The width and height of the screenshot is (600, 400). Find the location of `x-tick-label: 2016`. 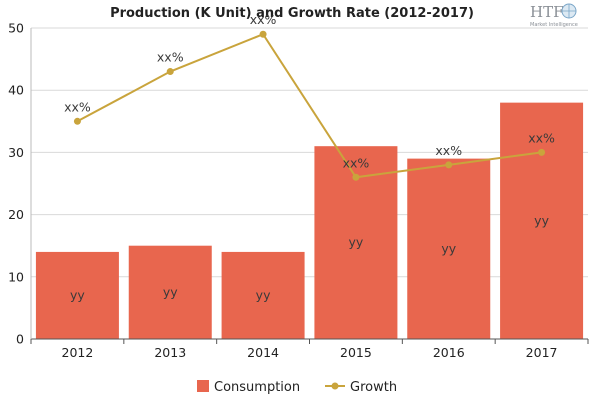

x-tick-label: 2016 is located at coordinates (449, 352).